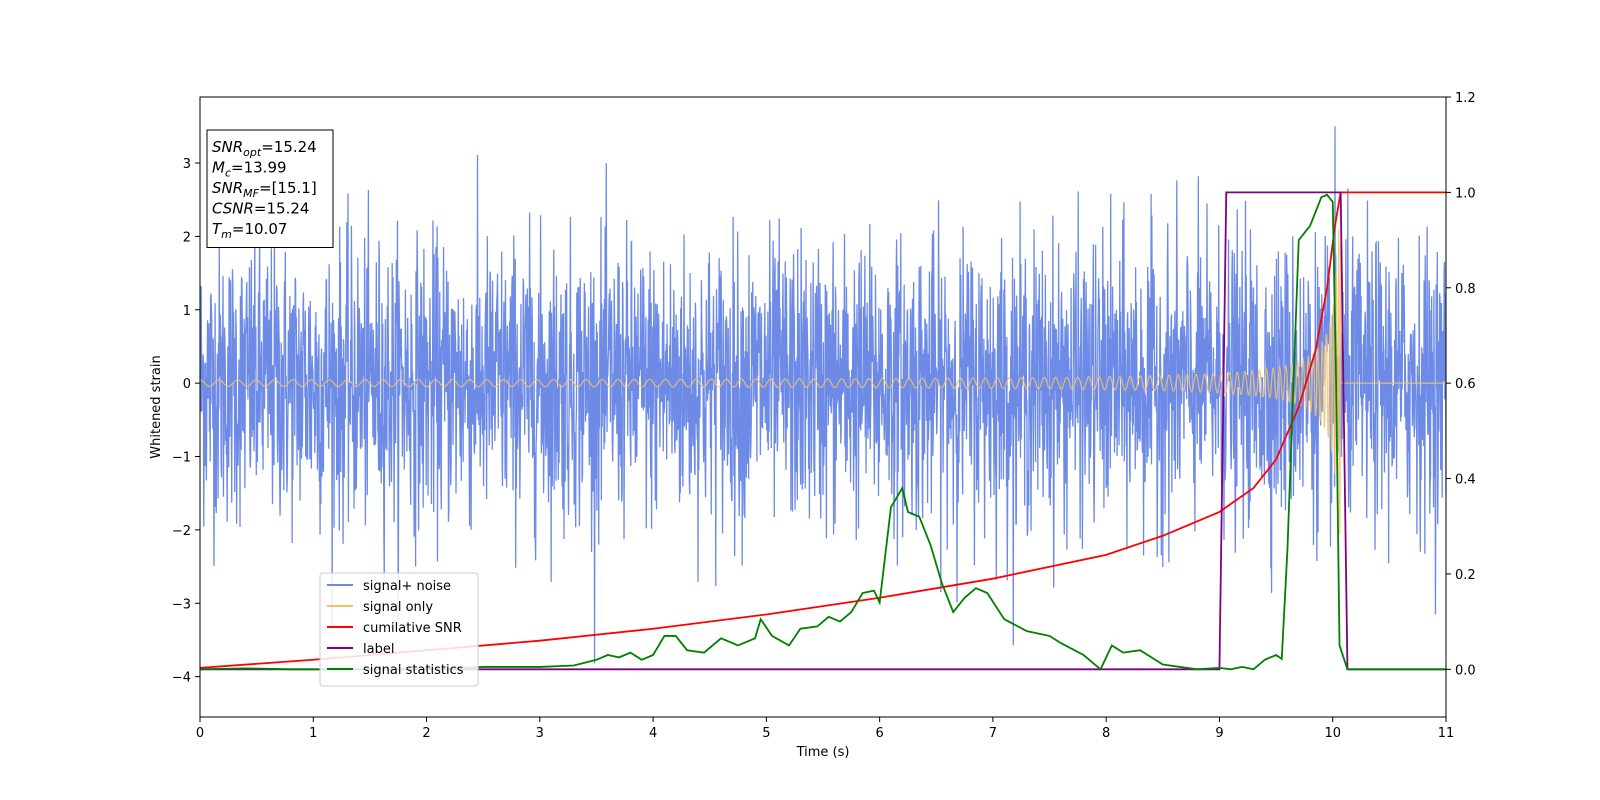 The width and height of the screenshot is (1600, 800). I want to click on legend-label: cumilative SNR, so click(412, 628).